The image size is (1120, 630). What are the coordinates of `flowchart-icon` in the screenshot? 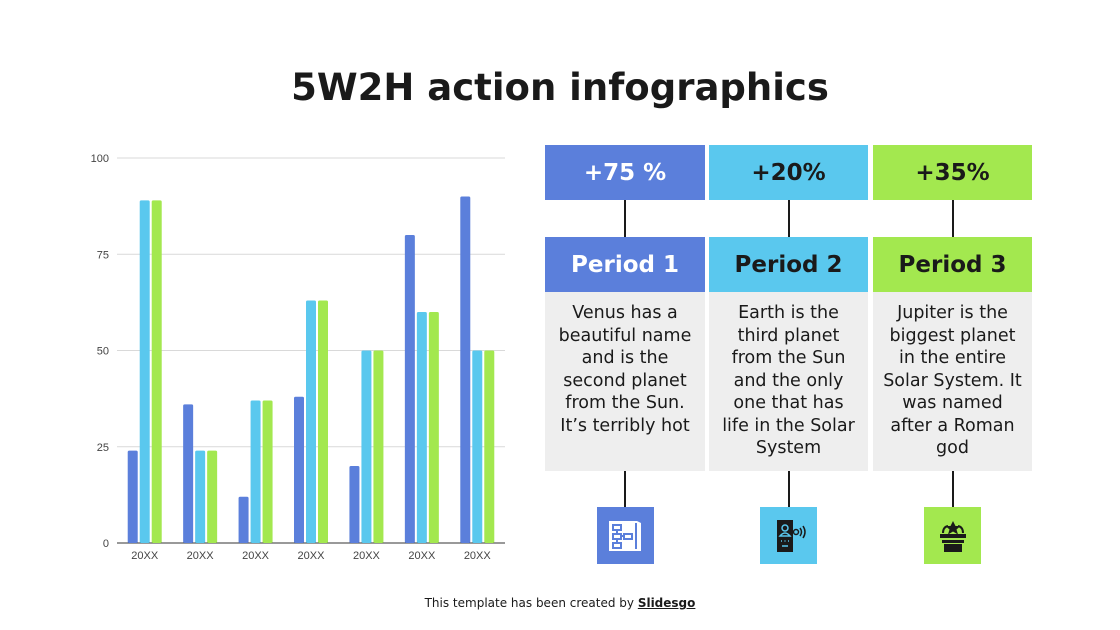 It's located at (625, 535).